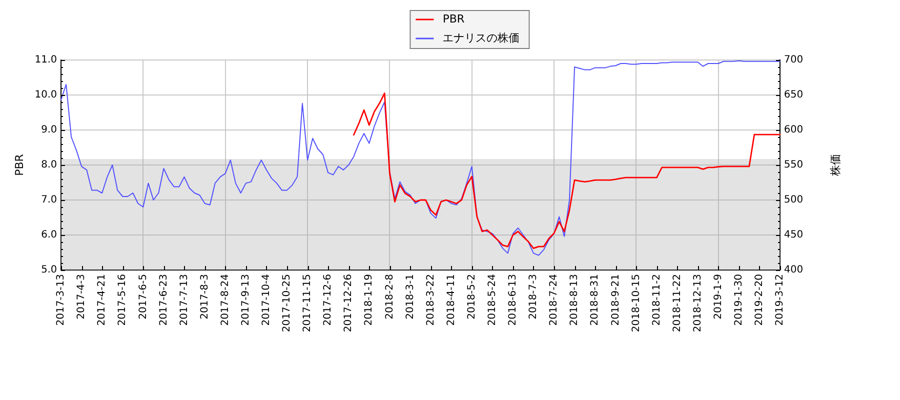  I want to click on x-tick-label: 2018-2-8, so click(390, 297).